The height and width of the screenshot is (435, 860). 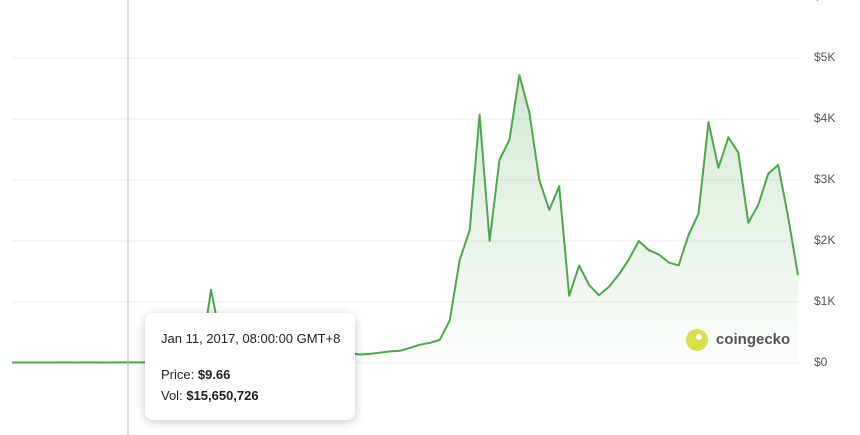 What do you see at coordinates (824, 301) in the screenshot?
I see `y-tick-label: $1K` at bounding box center [824, 301].